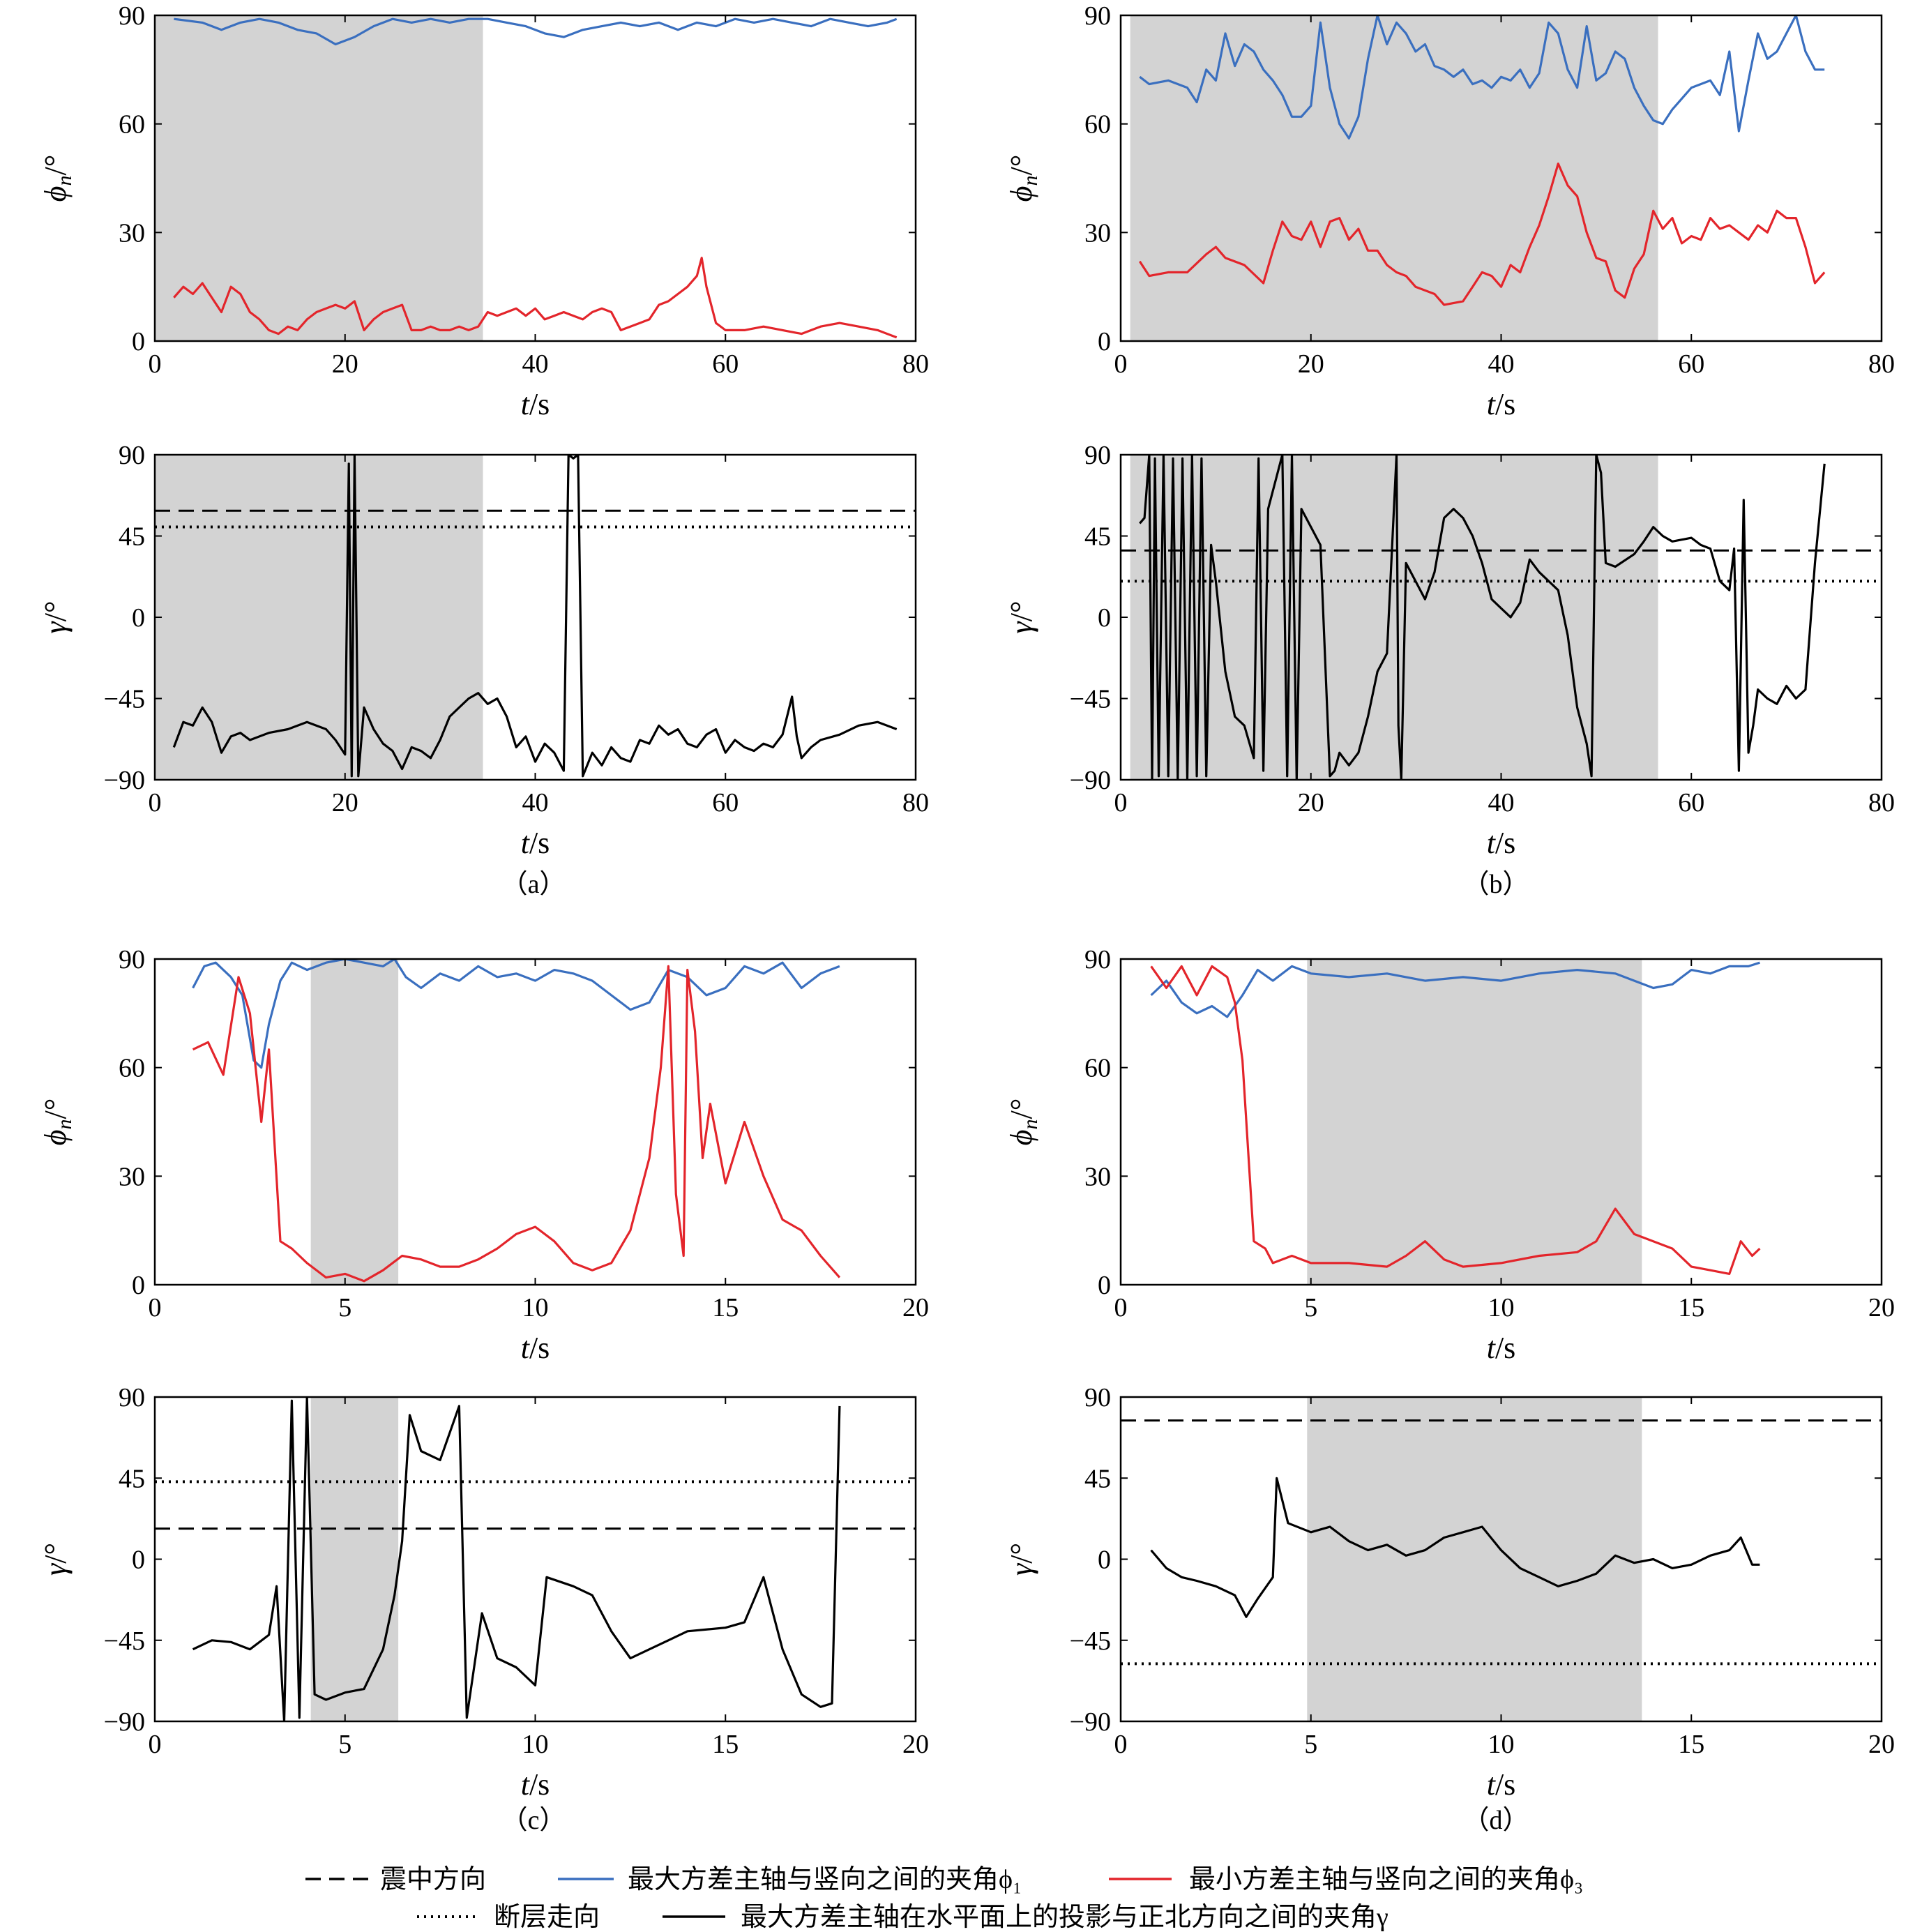  What do you see at coordinates (535, 404) in the screenshot?
I see `panel-a-phi-x-axis-label: t/s` at bounding box center [535, 404].